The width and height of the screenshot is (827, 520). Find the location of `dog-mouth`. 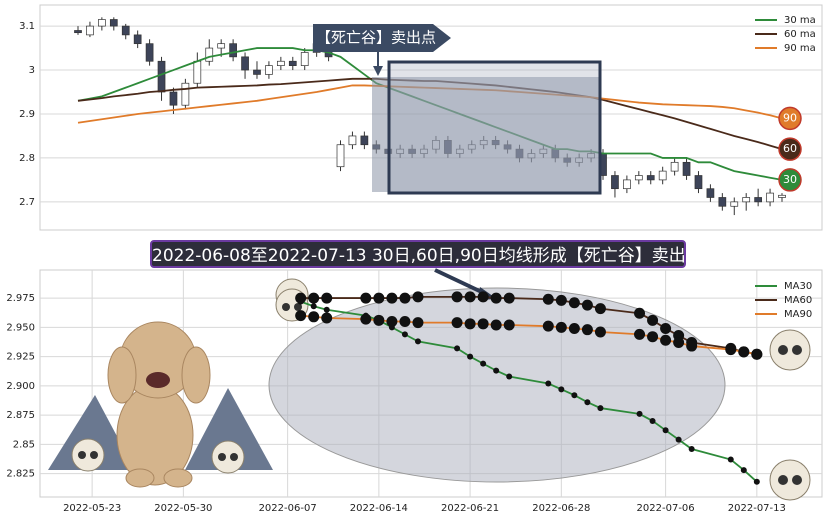

dog-mouth is located at coordinates (158, 380).